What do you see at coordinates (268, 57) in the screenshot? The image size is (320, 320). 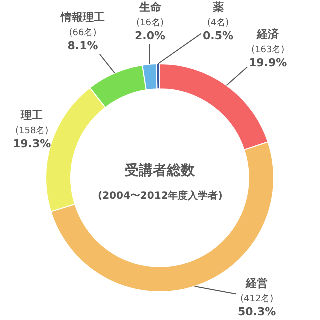 I see `data-label: (163名) 19.9%` at bounding box center [268, 57].